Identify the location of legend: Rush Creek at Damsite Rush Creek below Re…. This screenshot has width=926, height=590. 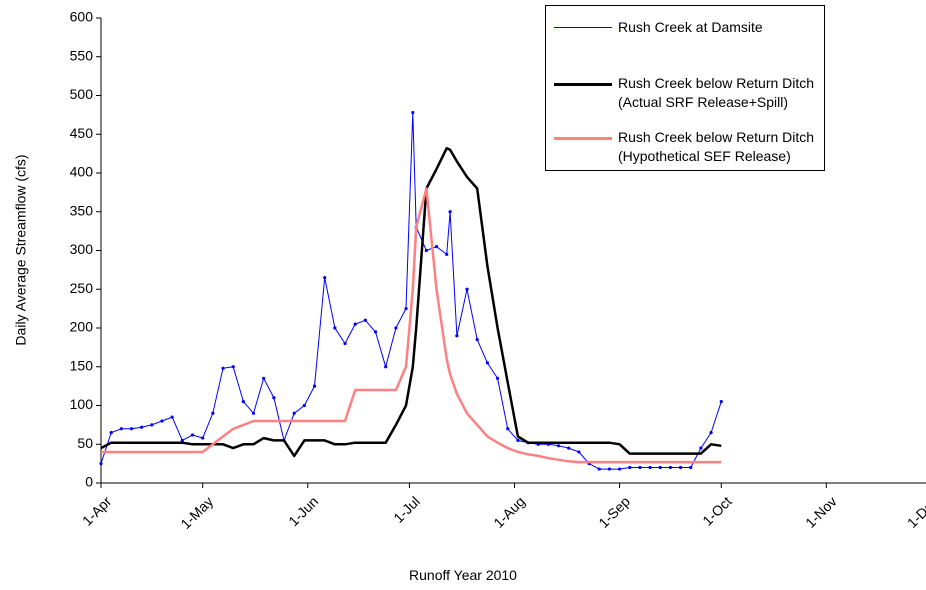
(685, 88).